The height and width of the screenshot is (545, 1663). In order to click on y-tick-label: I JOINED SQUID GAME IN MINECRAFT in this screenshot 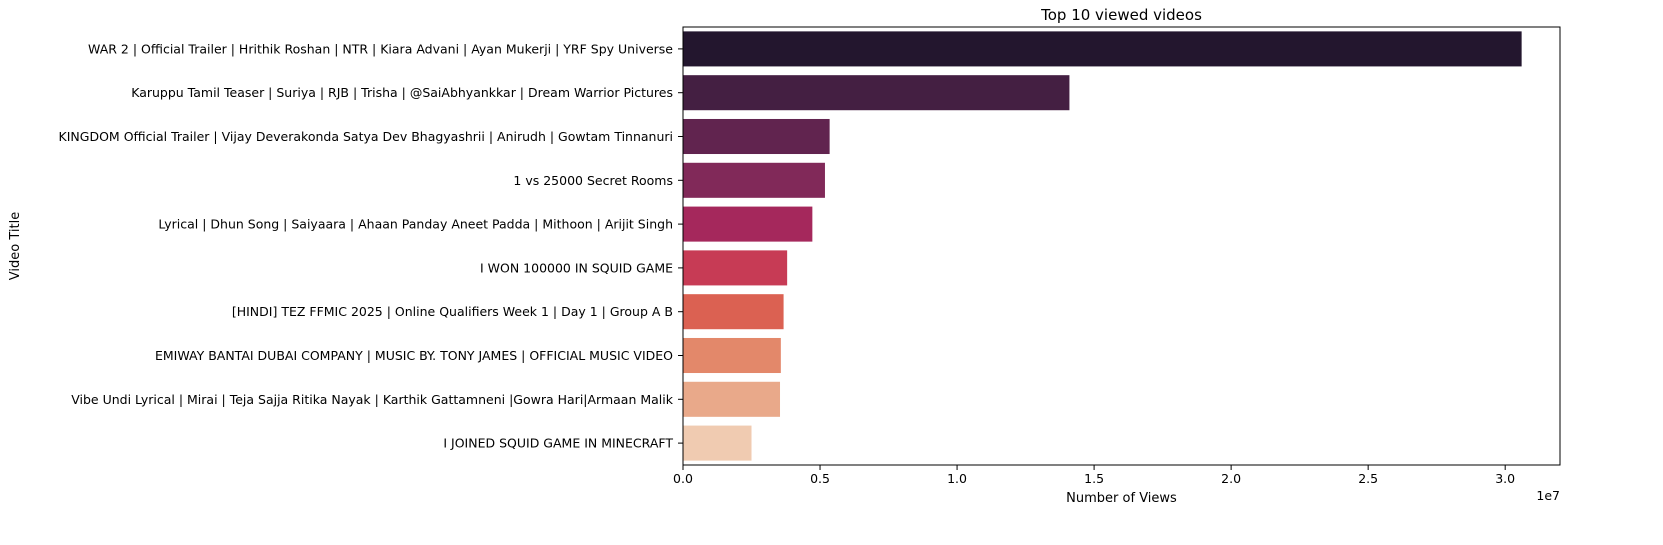, I will do `click(558, 443)`.